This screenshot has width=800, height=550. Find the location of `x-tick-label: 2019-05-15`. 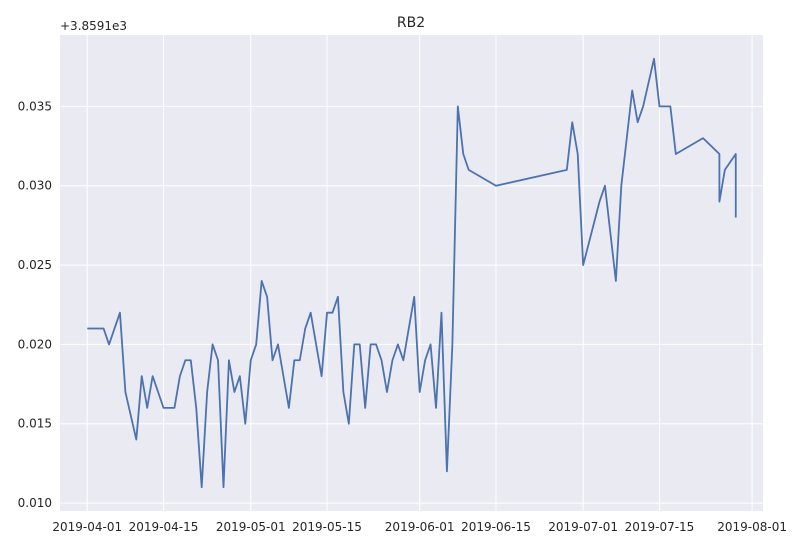

x-tick-label: 2019-05-15 is located at coordinates (327, 527).